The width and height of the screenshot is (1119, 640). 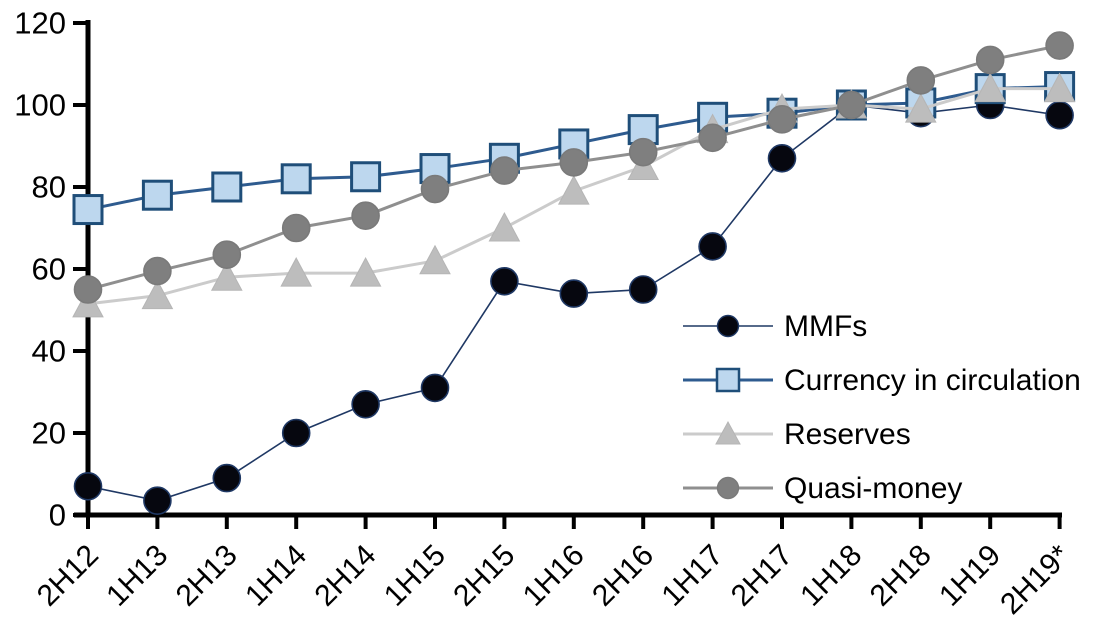 What do you see at coordinates (49, 269) in the screenshot?
I see `y-tick-label: 60` at bounding box center [49, 269].